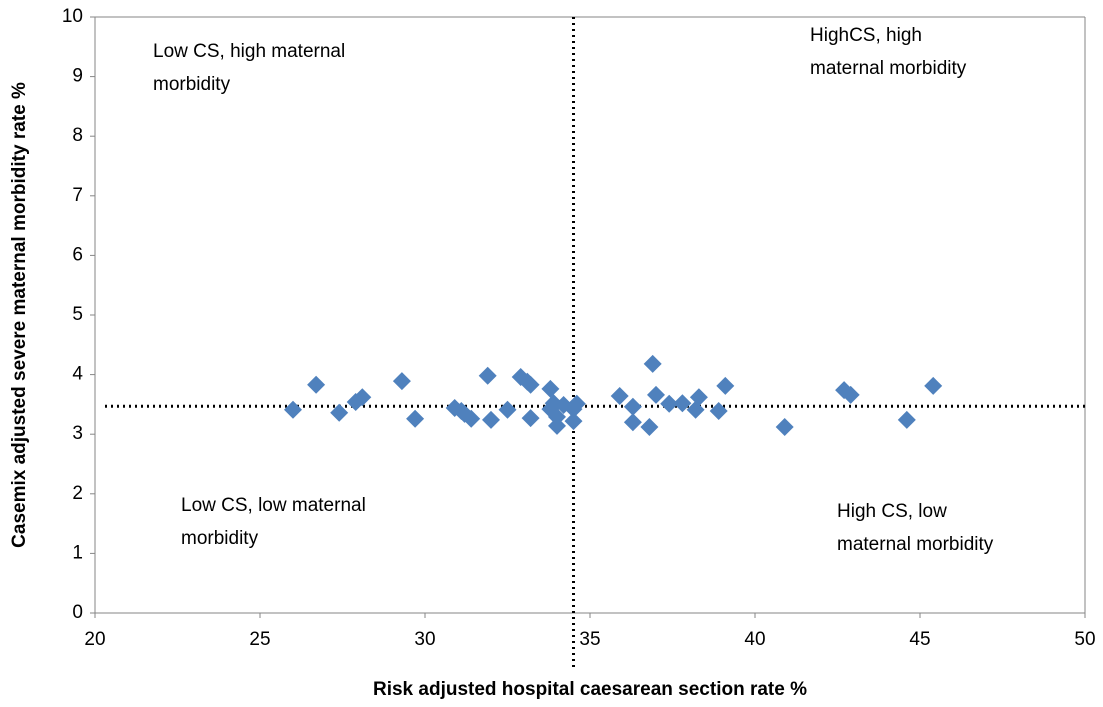 This screenshot has height=707, width=1103. I want to click on y-tick-label: 10, so click(72, 16).